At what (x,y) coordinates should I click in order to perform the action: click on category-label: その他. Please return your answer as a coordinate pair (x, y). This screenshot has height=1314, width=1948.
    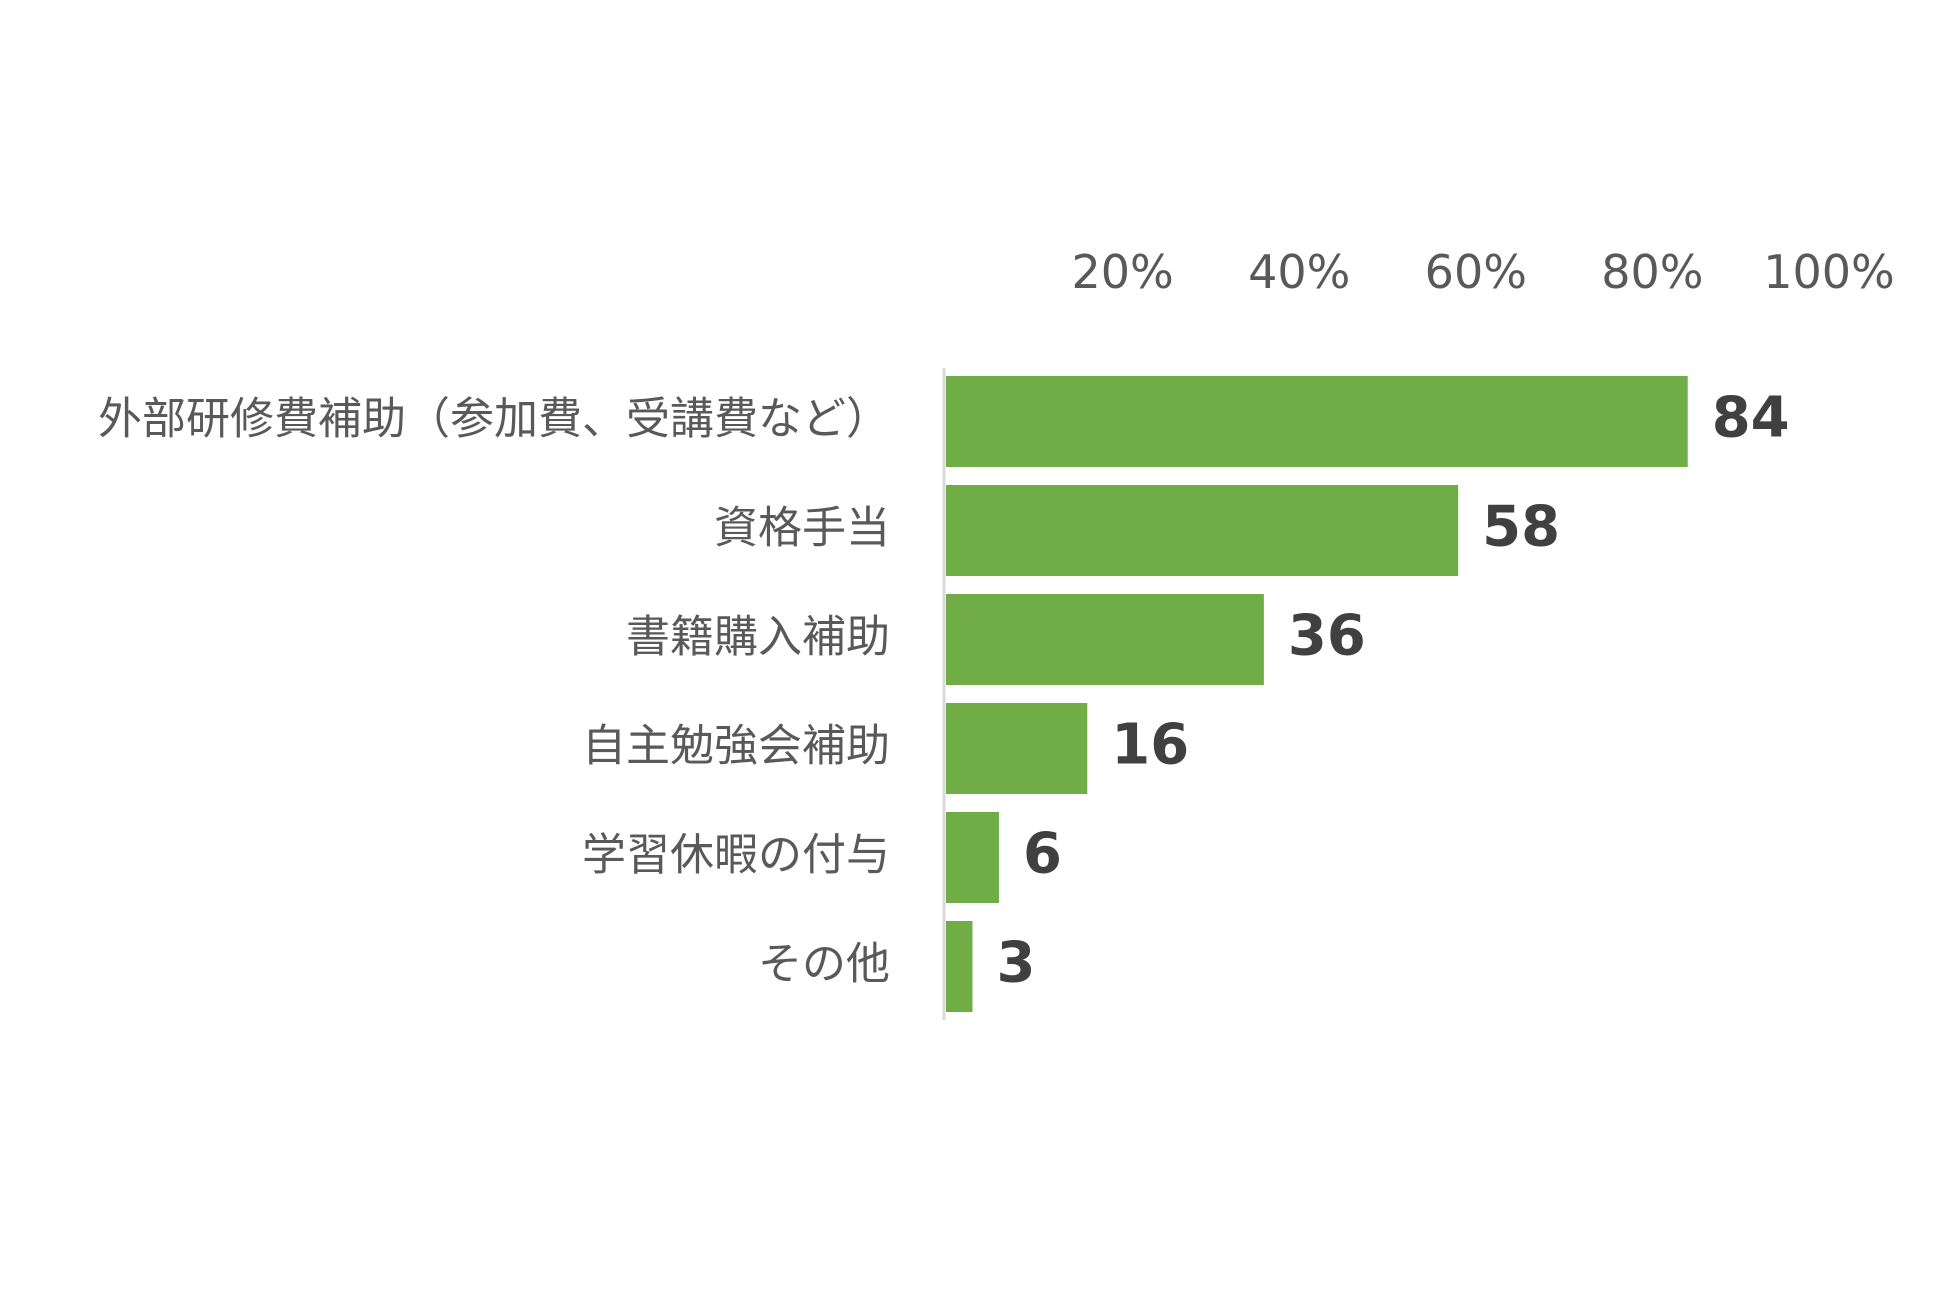
    Looking at the image, I should click on (824, 964).